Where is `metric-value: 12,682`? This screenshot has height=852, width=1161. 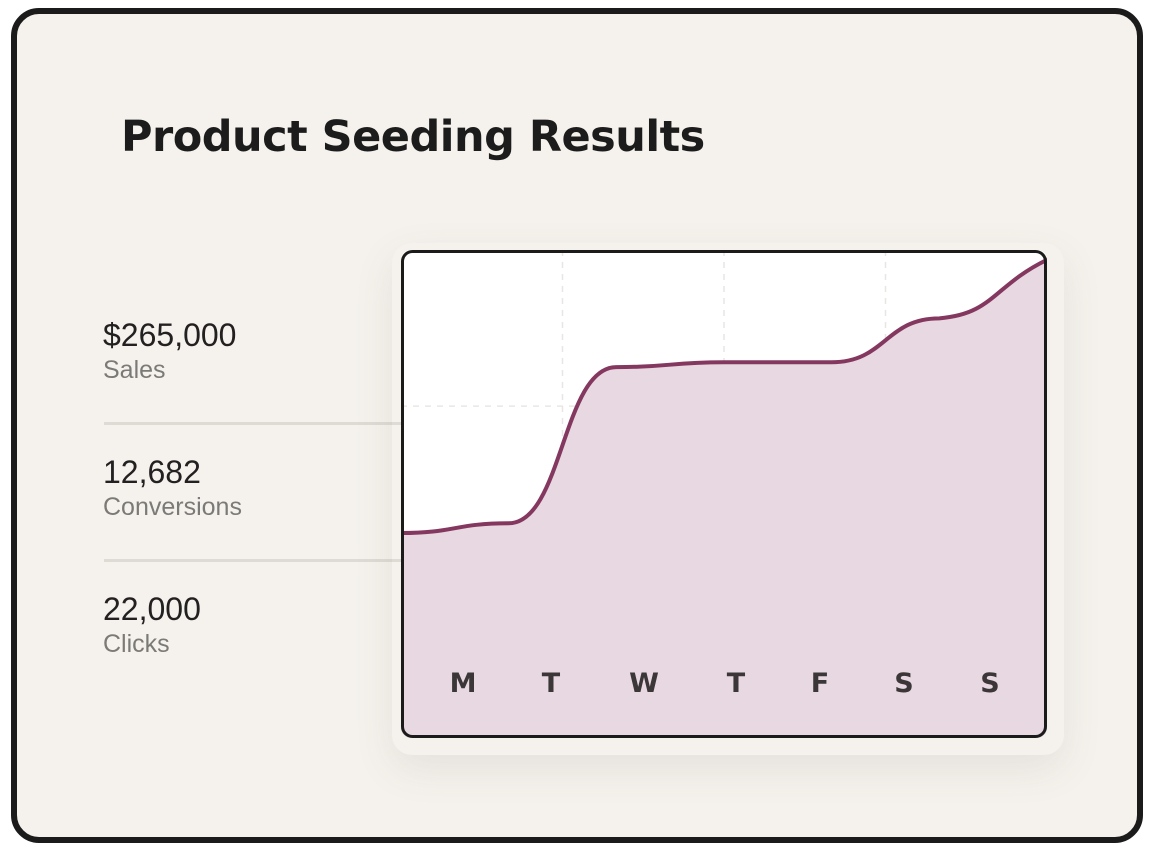
metric-value: 12,682 is located at coordinates (152, 472).